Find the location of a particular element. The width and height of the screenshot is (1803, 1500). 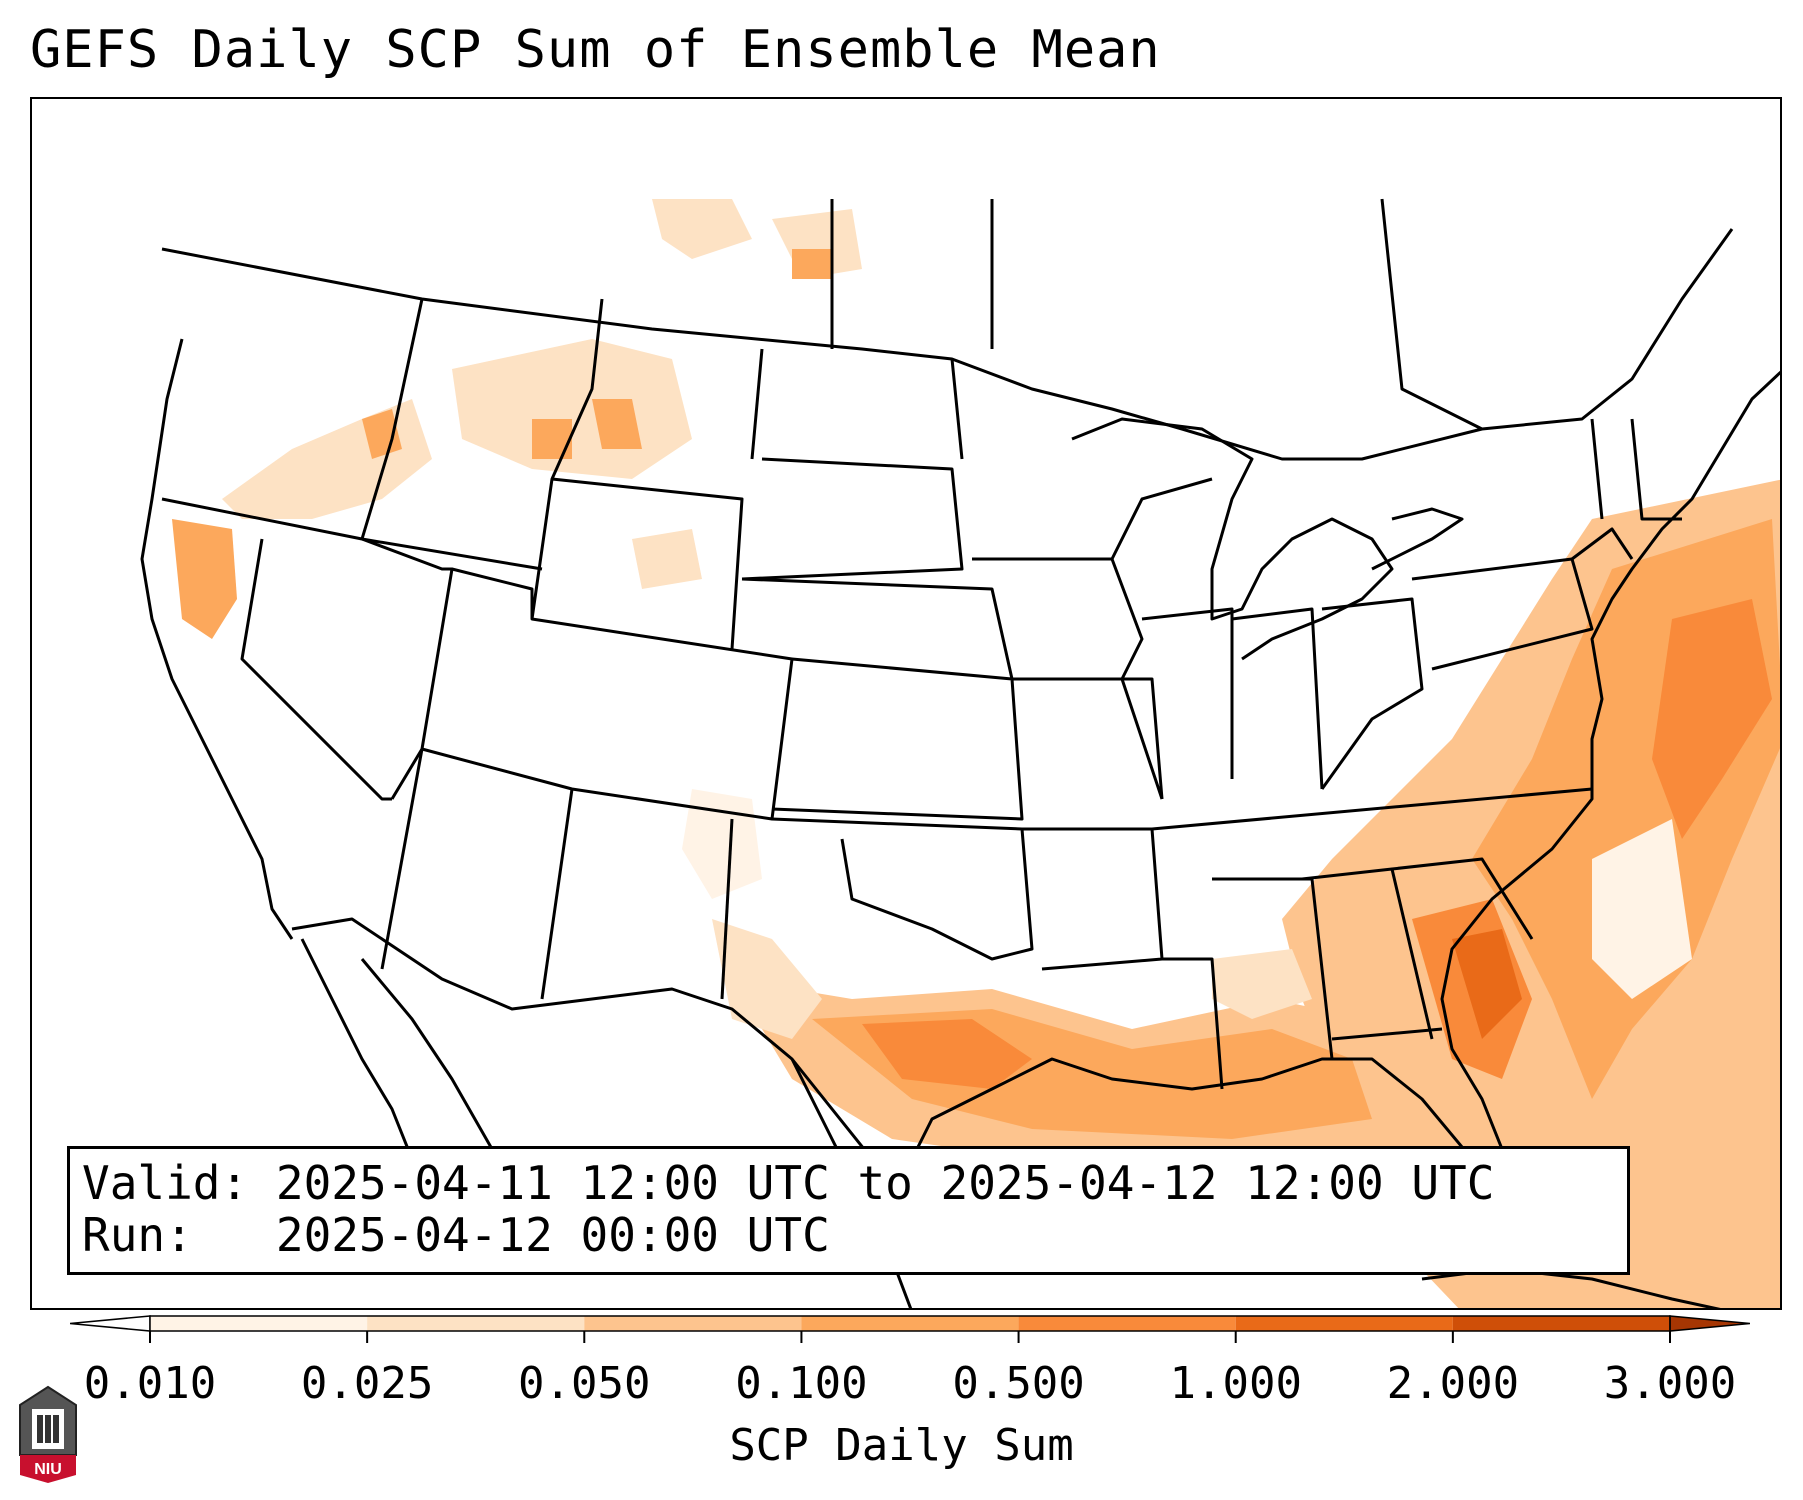

run-label: Run: is located at coordinates (137, 1235).